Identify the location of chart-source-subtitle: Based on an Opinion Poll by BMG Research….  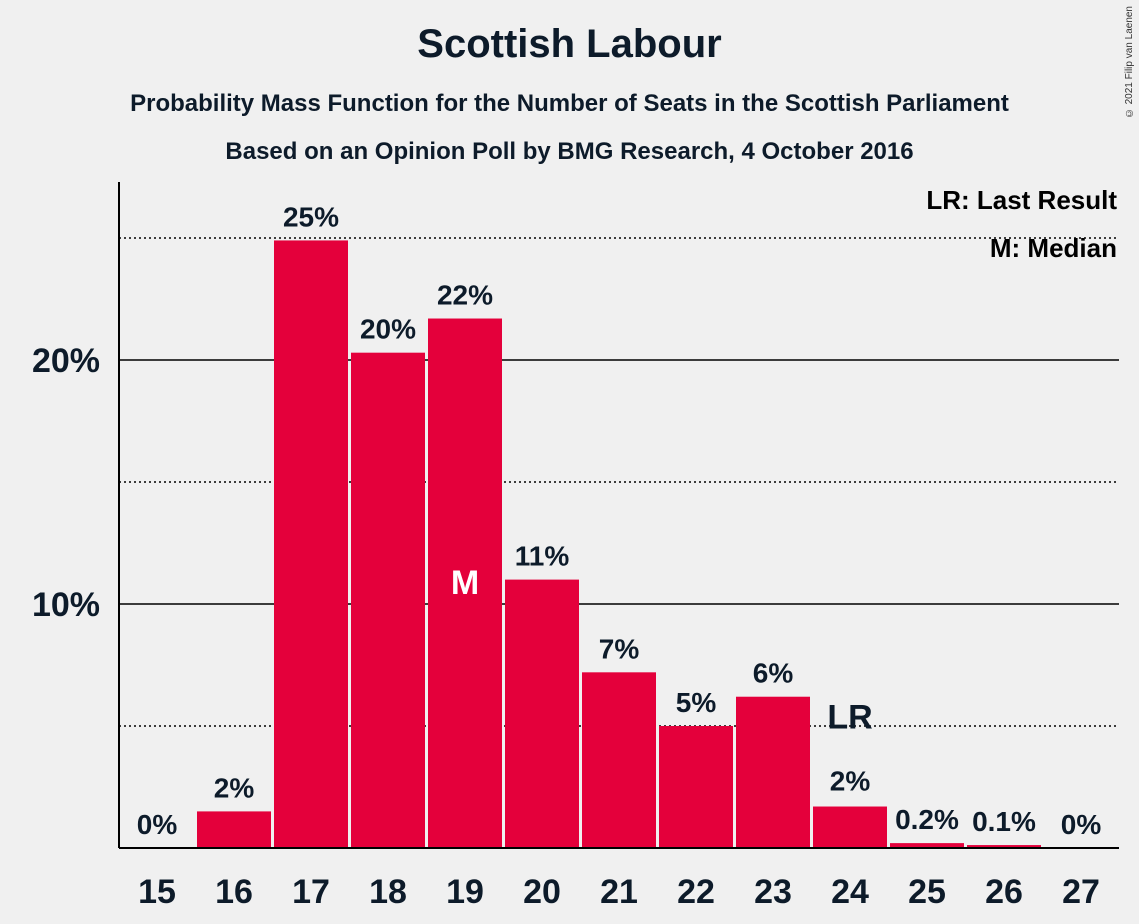
(569, 151).